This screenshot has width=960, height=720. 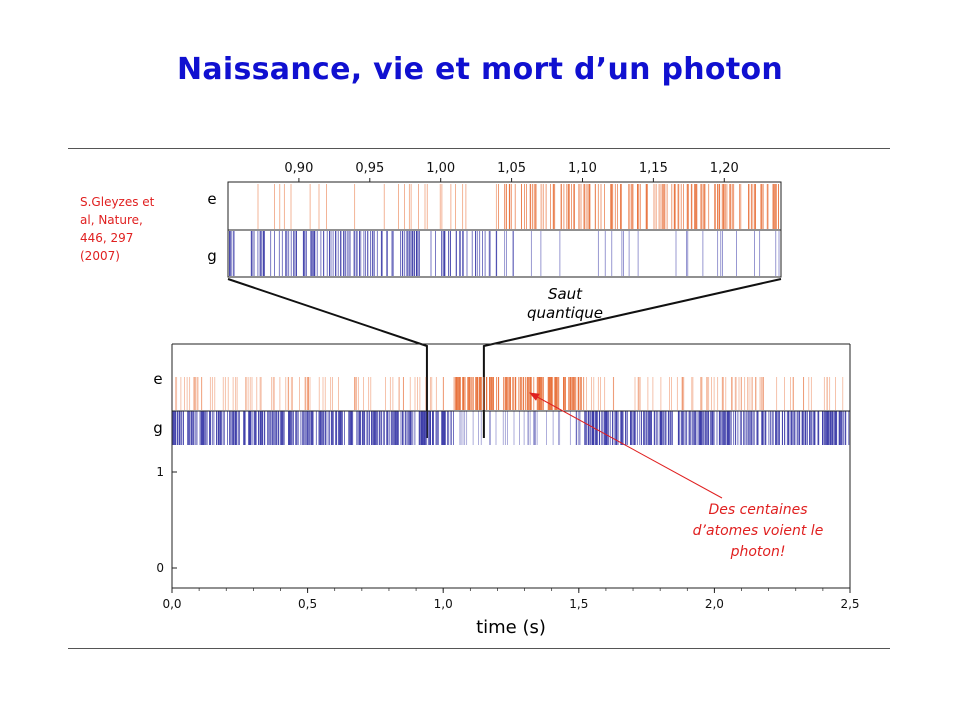 I want to click on reference-line: (2007), so click(x=100, y=256).